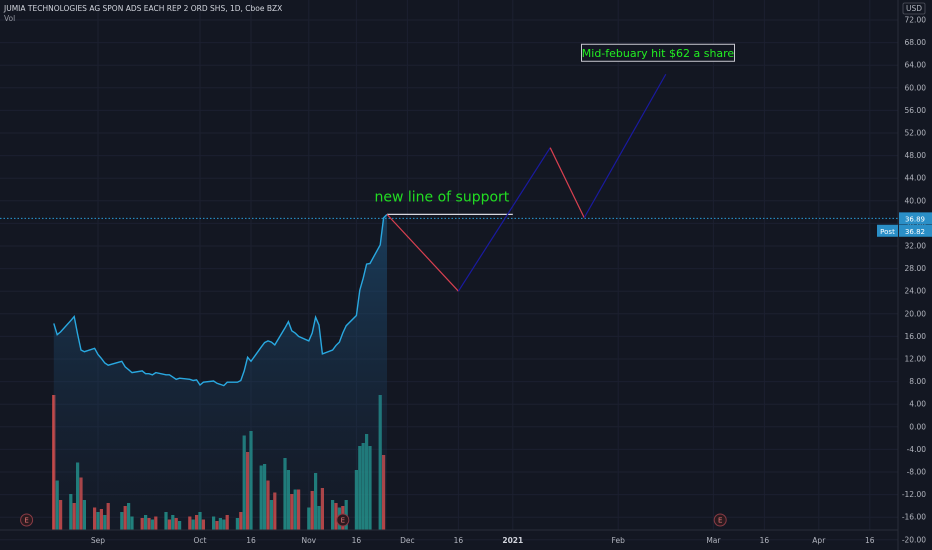 The image size is (932, 550). What do you see at coordinates (914, 539) in the screenshot?
I see `y-tick-label: -20.00` at bounding box center [914, 539].